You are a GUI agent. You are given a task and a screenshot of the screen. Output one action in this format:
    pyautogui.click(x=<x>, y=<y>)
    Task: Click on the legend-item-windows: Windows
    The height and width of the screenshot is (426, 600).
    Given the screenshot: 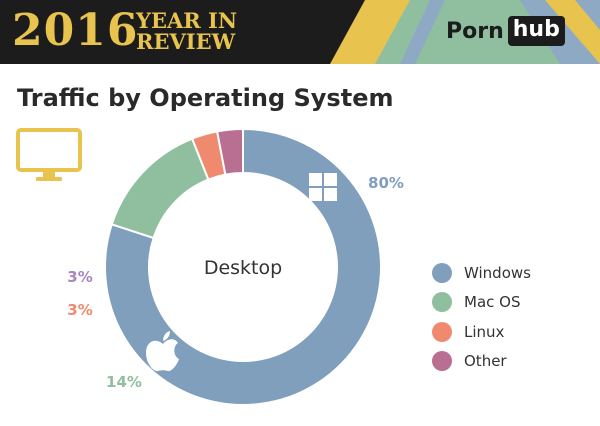 What is the action you would take?
    pyautogui.click(x=481, y=273)
    